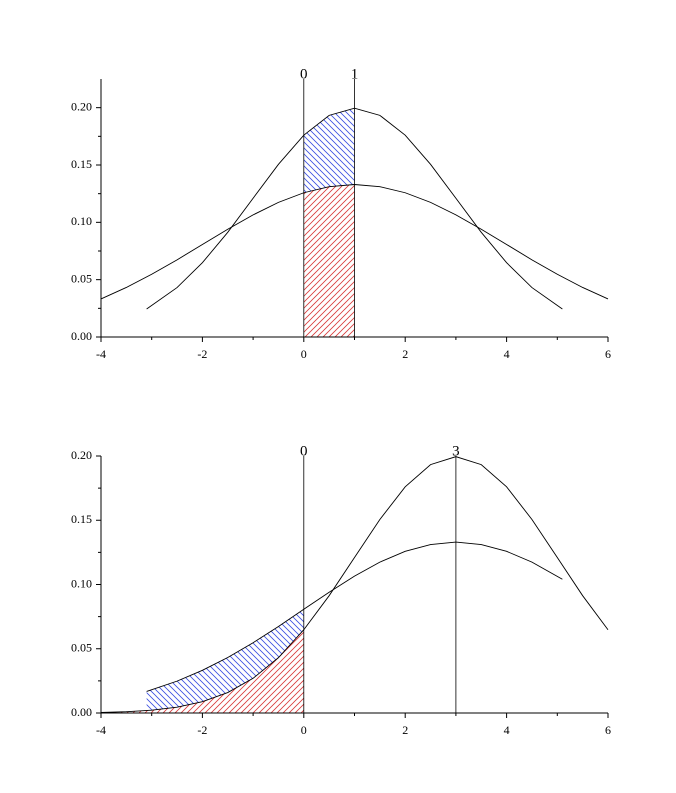 The image size is (676, 793). Describe the element at coordinates (456, 451) in the screenshot. I see `vertical-line-label: 3` at that location.